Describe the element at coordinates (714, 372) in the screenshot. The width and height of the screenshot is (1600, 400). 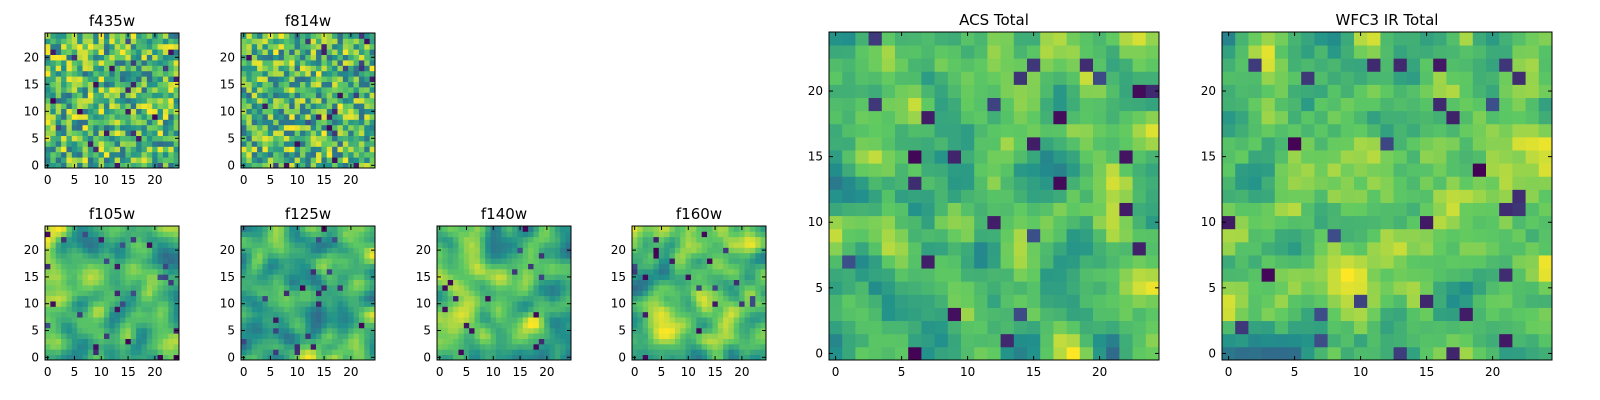
I see `x-tick-label: 15` at that location.